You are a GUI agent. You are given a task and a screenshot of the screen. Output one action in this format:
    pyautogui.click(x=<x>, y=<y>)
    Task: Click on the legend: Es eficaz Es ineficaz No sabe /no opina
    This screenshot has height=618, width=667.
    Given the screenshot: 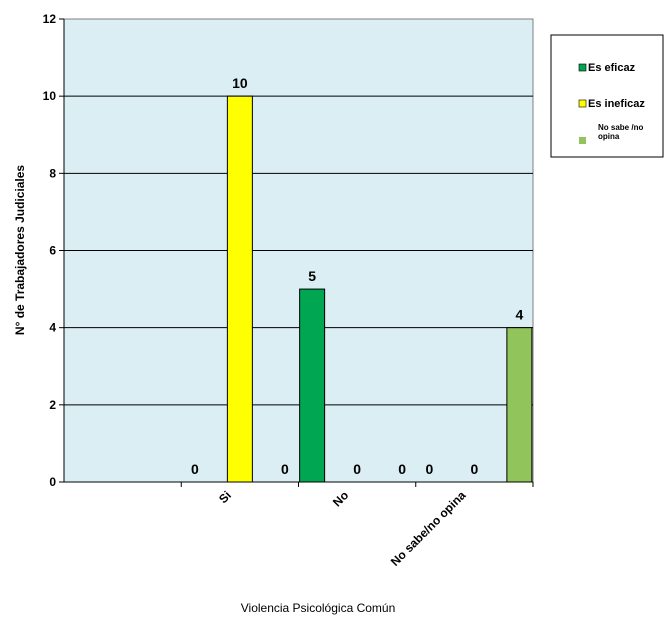 What is the action you would take?
    pyautogui.click(x=607, y=96)
    